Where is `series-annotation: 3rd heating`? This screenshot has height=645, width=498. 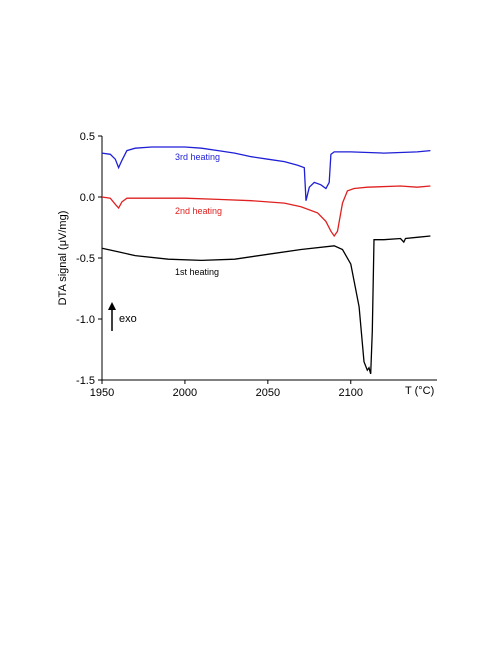
series-annotation: 3rd heating is located at coordinates (197, 157).